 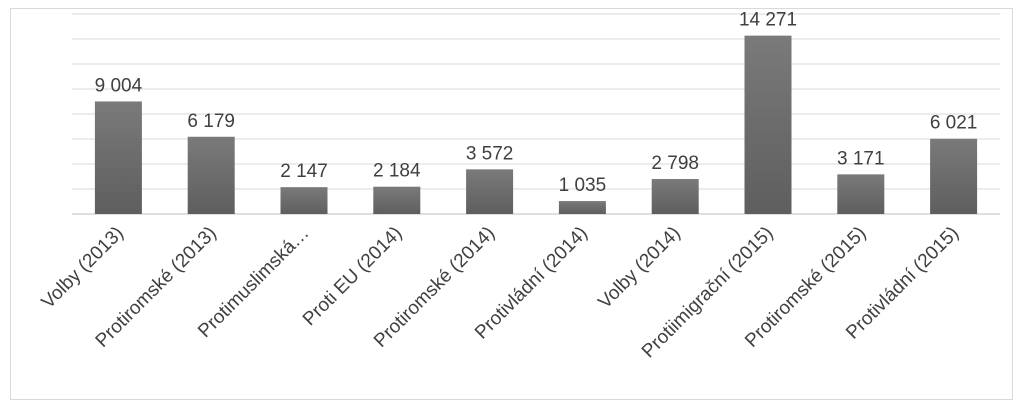 What do you see at coordinates (352, 276) in the screenshot?
I see `category-label-3: Proti EU (2014)` at bounding box center [352, 276].